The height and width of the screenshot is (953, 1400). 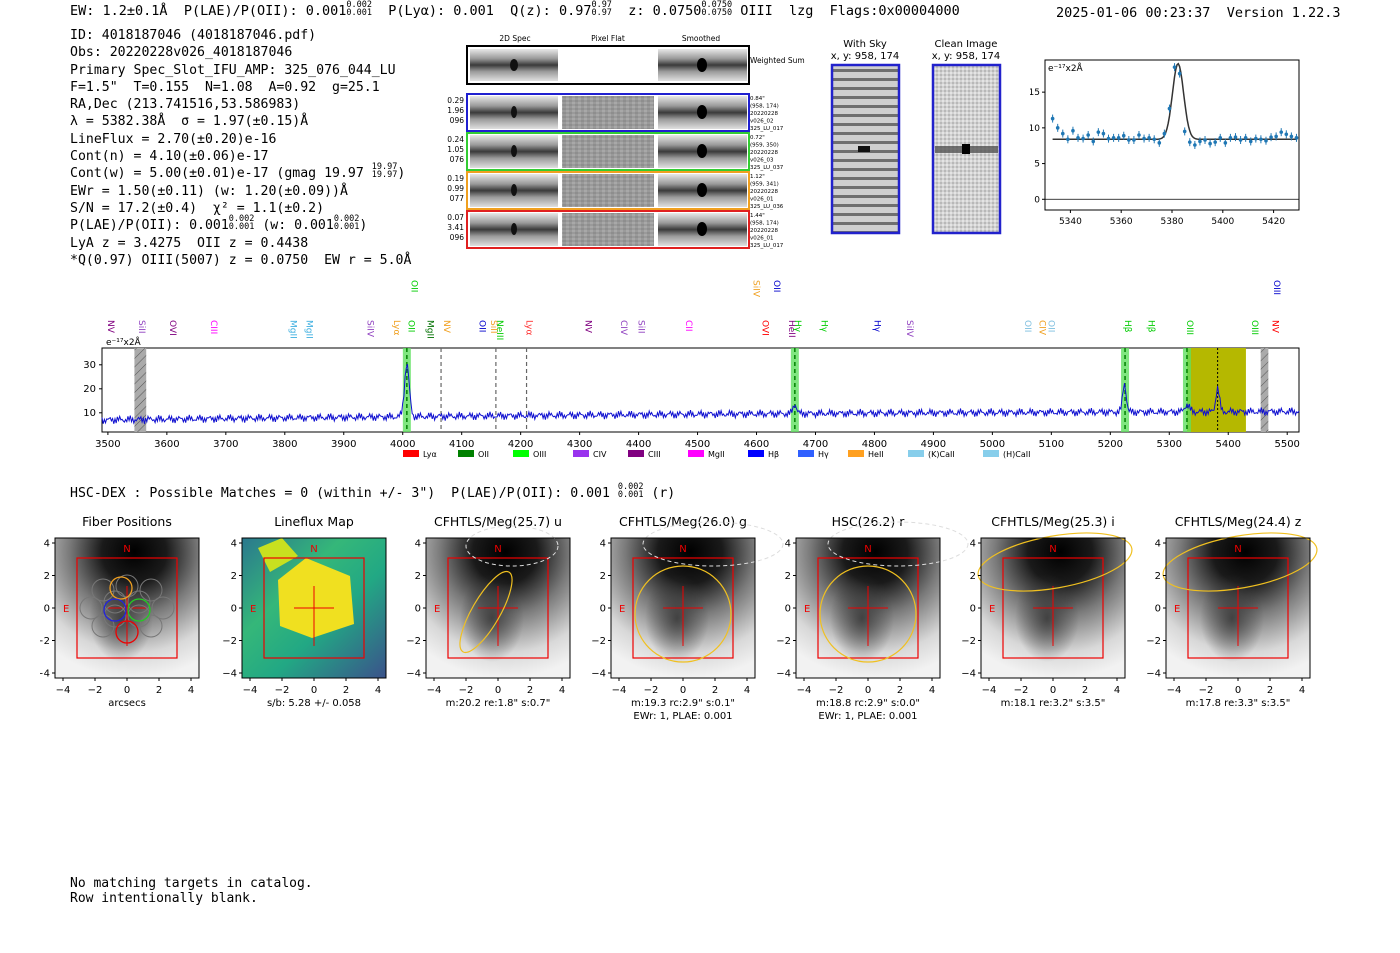 I want to click on panel-ytick-label: 0, so click(x=603, y=609).